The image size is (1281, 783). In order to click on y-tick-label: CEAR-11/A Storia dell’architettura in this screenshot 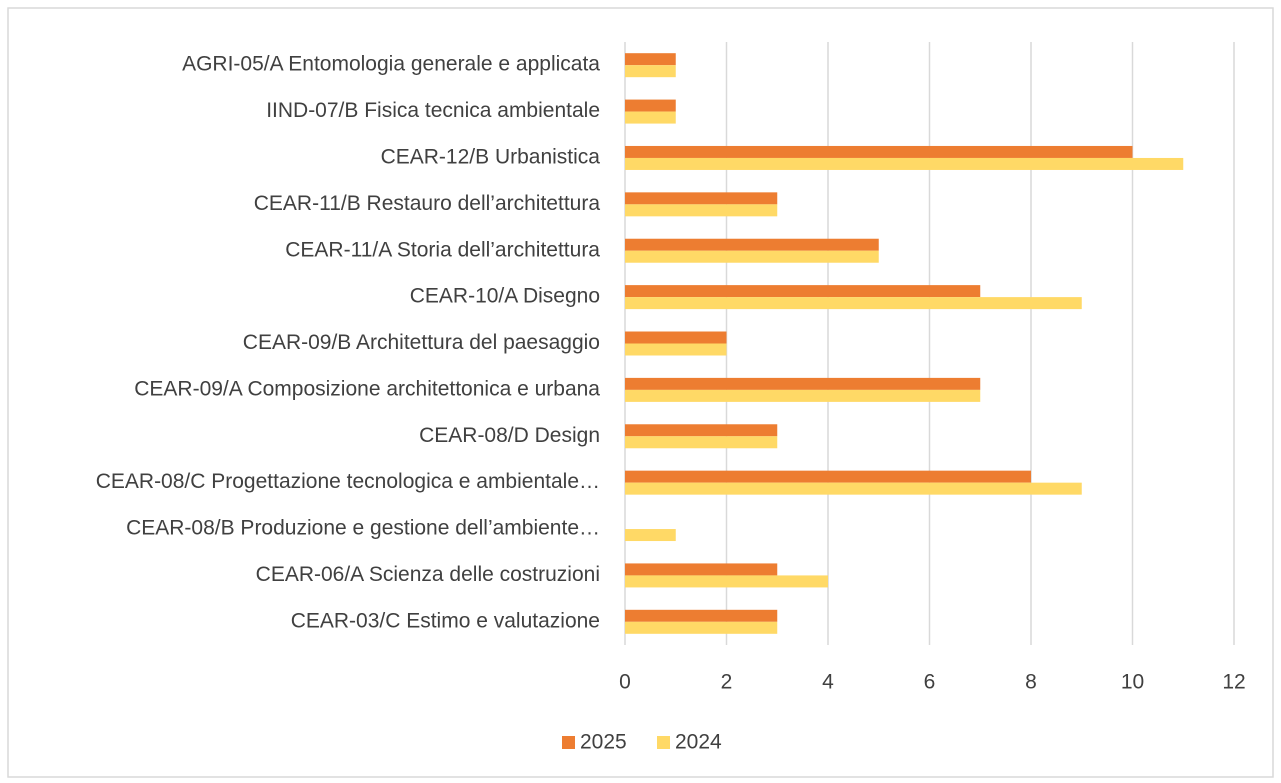, I will do `click(442, 249)`.